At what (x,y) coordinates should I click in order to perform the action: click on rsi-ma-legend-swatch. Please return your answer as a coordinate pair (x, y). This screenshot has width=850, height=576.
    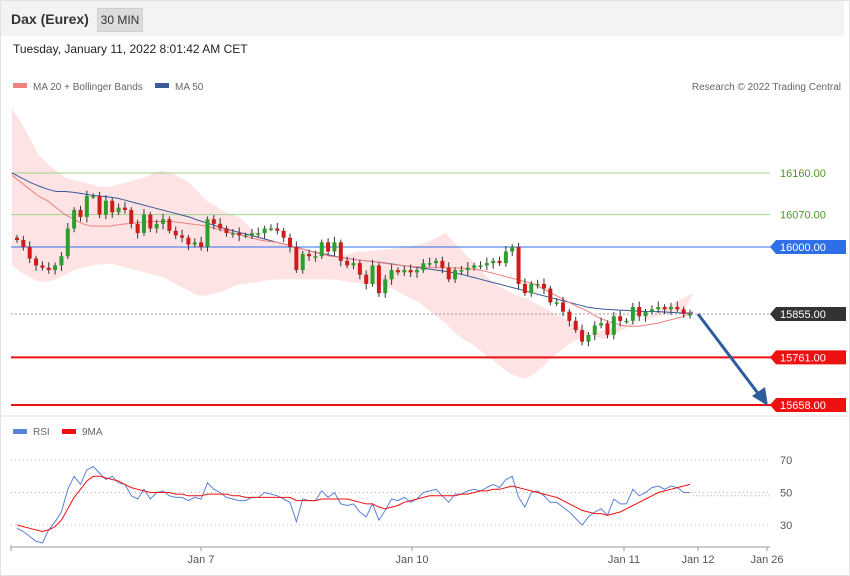
    Looking at the image, I should click on (69, 431).